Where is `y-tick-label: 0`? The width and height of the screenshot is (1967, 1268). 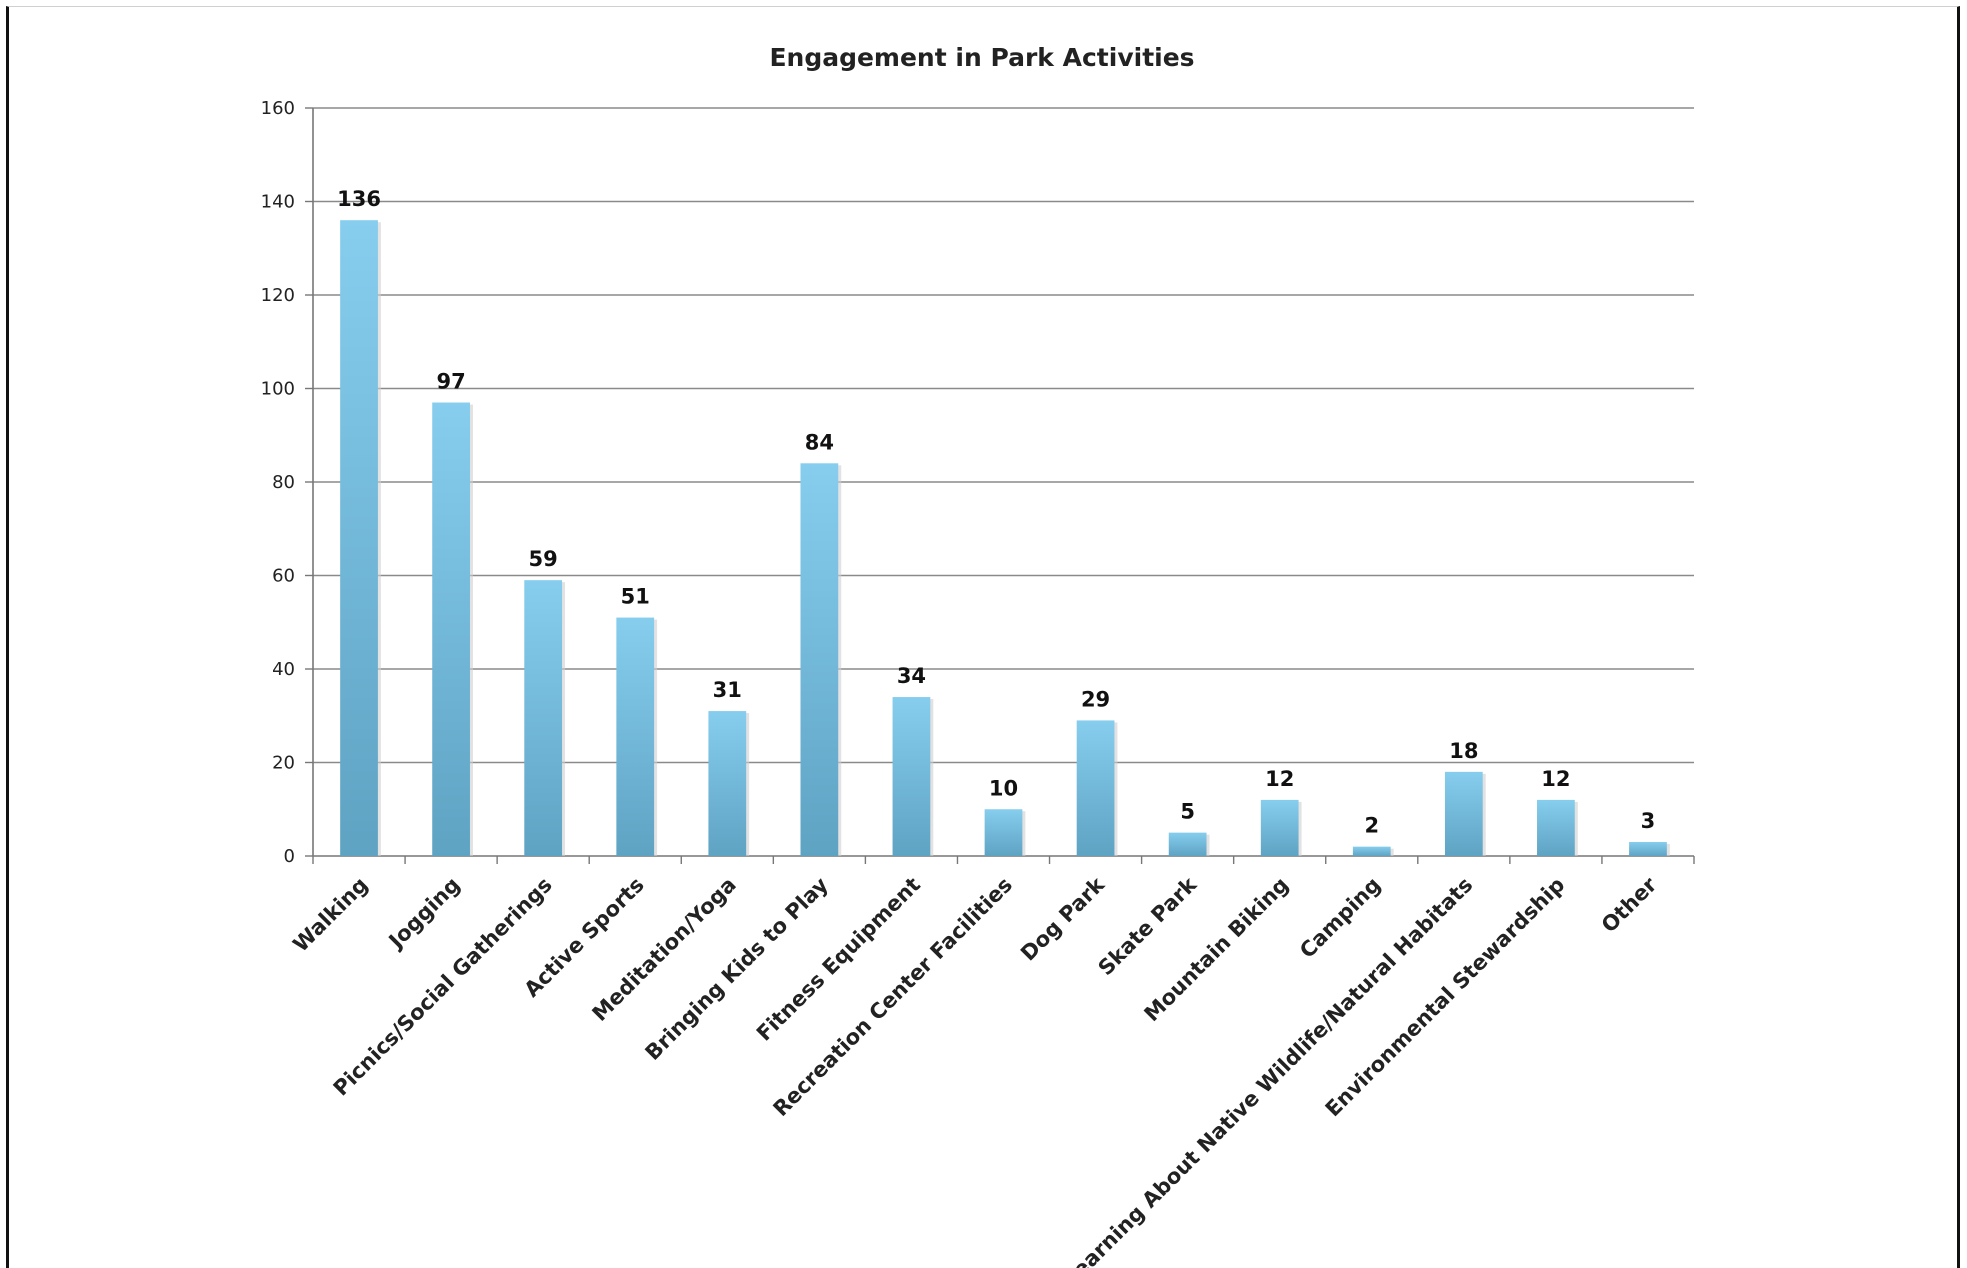 y-tick-label: 0 is located at coordinates (289, 856).